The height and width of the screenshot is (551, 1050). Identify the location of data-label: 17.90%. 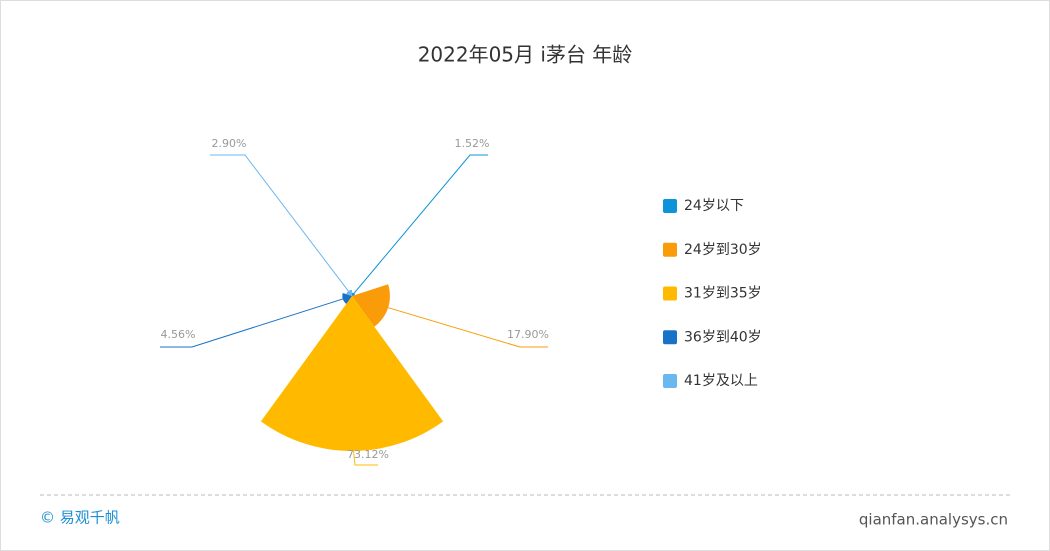
(528, 334).